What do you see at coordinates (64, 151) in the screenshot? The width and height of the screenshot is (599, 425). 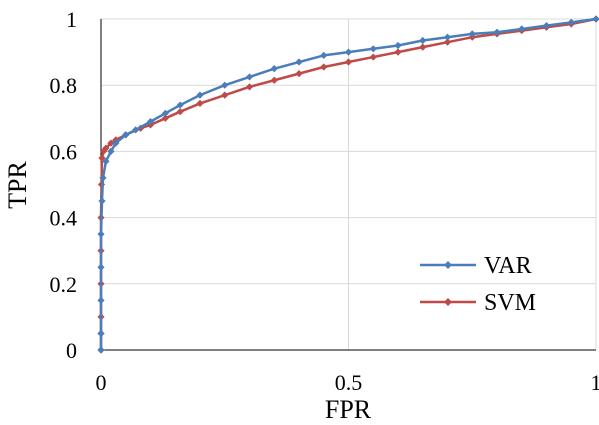 I see `y-tick-label: 0.6` at bounding box center [64, 151].